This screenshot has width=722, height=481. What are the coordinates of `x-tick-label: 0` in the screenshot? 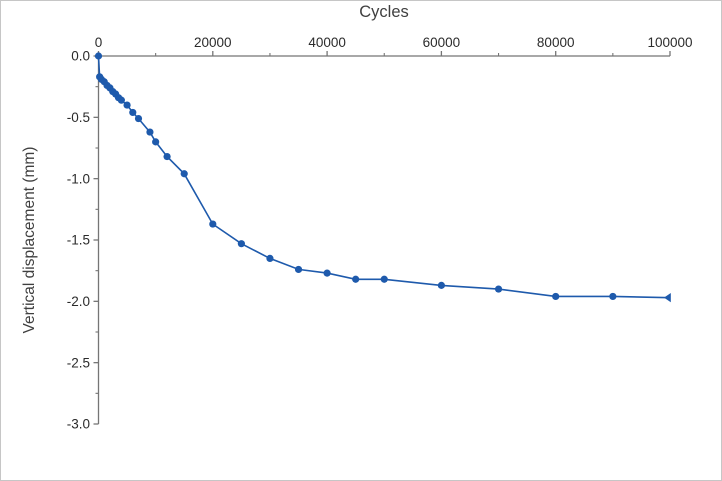 It's located at (99, 42).